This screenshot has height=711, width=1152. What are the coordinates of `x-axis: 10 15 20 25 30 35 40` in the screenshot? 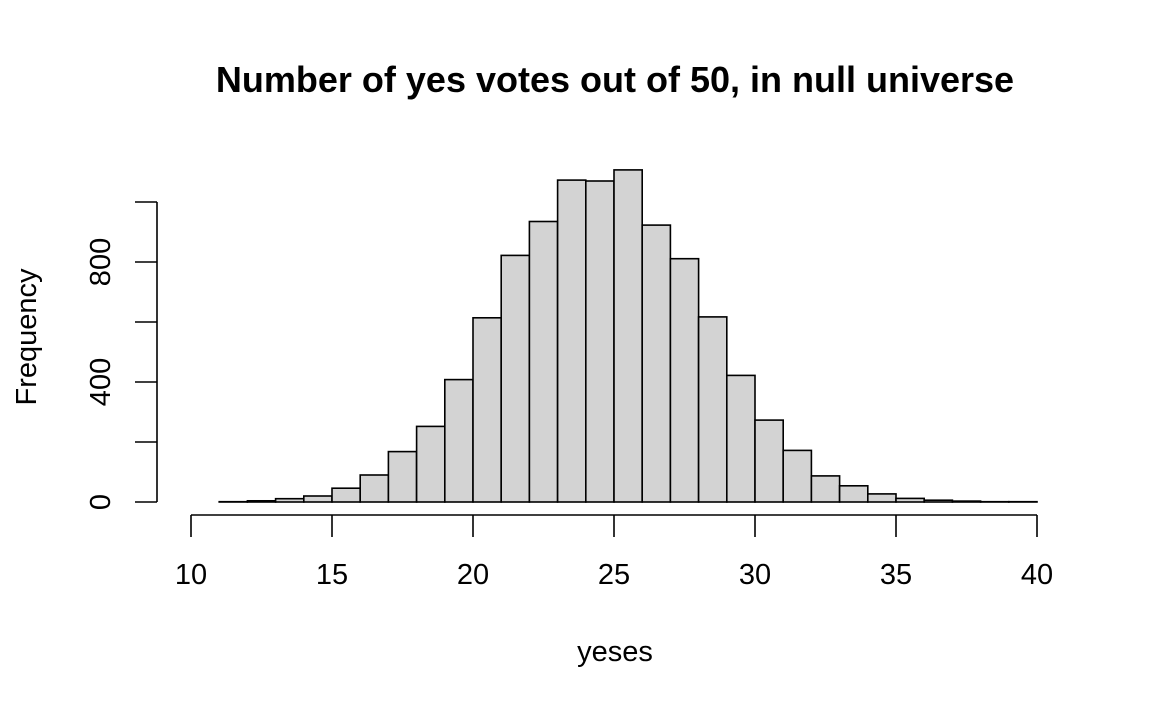 It's located at (614, 552).